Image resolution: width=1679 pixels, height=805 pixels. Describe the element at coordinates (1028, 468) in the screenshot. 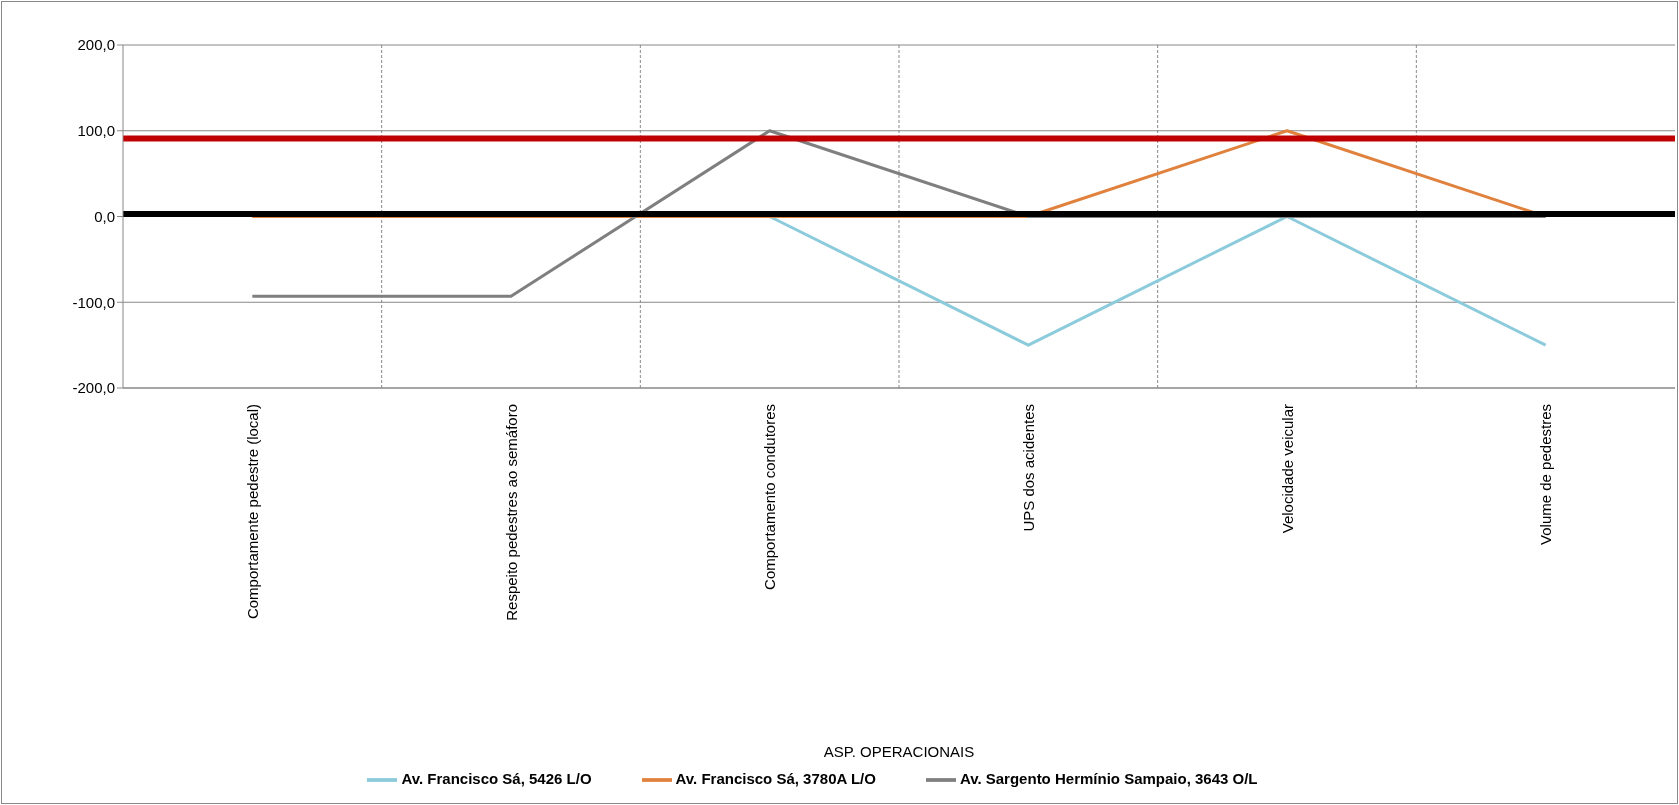

I see `x-tick-label: UPS dos acidentes` at that location.